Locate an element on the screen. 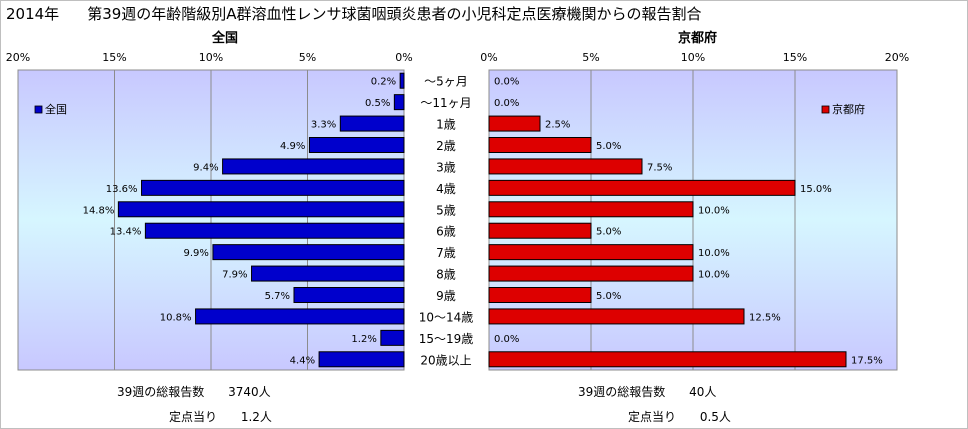  category-label: 15～19歳 is located at coordinates (446, 339).